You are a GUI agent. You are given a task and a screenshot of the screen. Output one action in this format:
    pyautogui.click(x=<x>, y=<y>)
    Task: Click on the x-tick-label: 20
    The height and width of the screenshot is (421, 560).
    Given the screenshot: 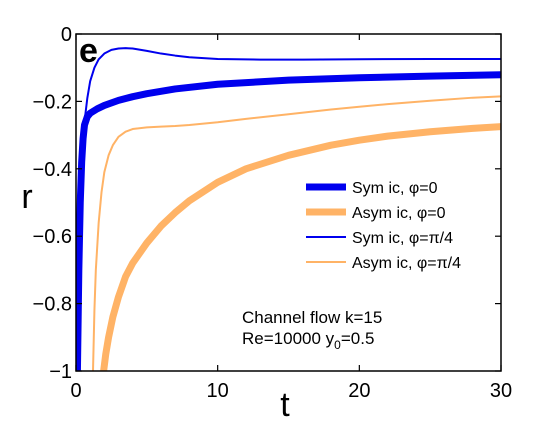 What is the action you would take?
    pyautogui.click(x=359, y=391)
    